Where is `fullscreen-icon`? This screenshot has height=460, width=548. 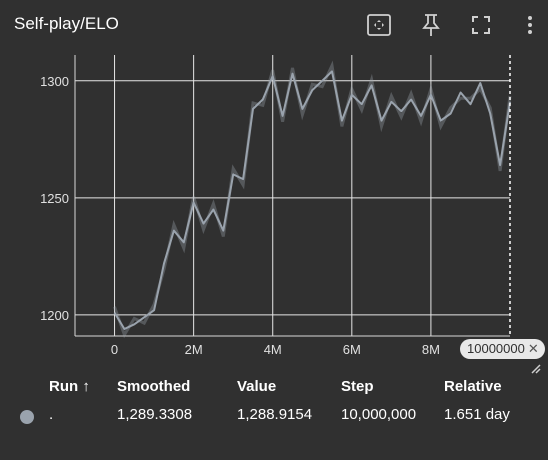 fullscreen-icon is located at coordinates (481, 25).